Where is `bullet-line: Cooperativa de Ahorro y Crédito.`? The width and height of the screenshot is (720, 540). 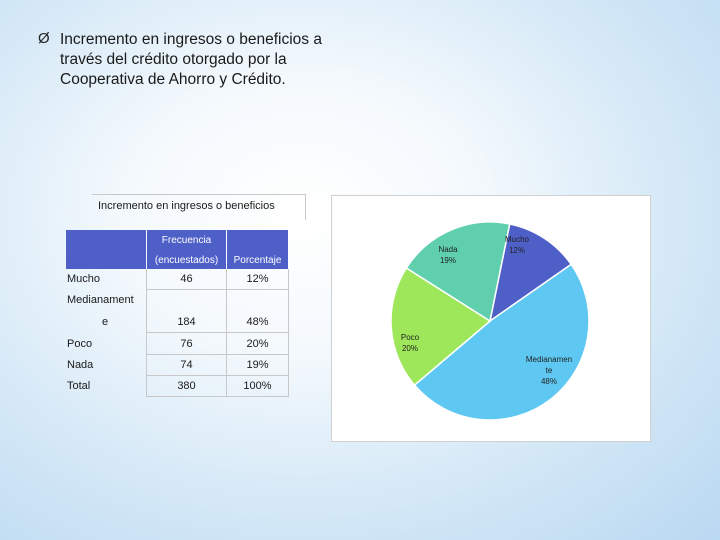
bullet-line: Cooperativa de Ahorro y Crédito. is located at coordinates (173, 79).